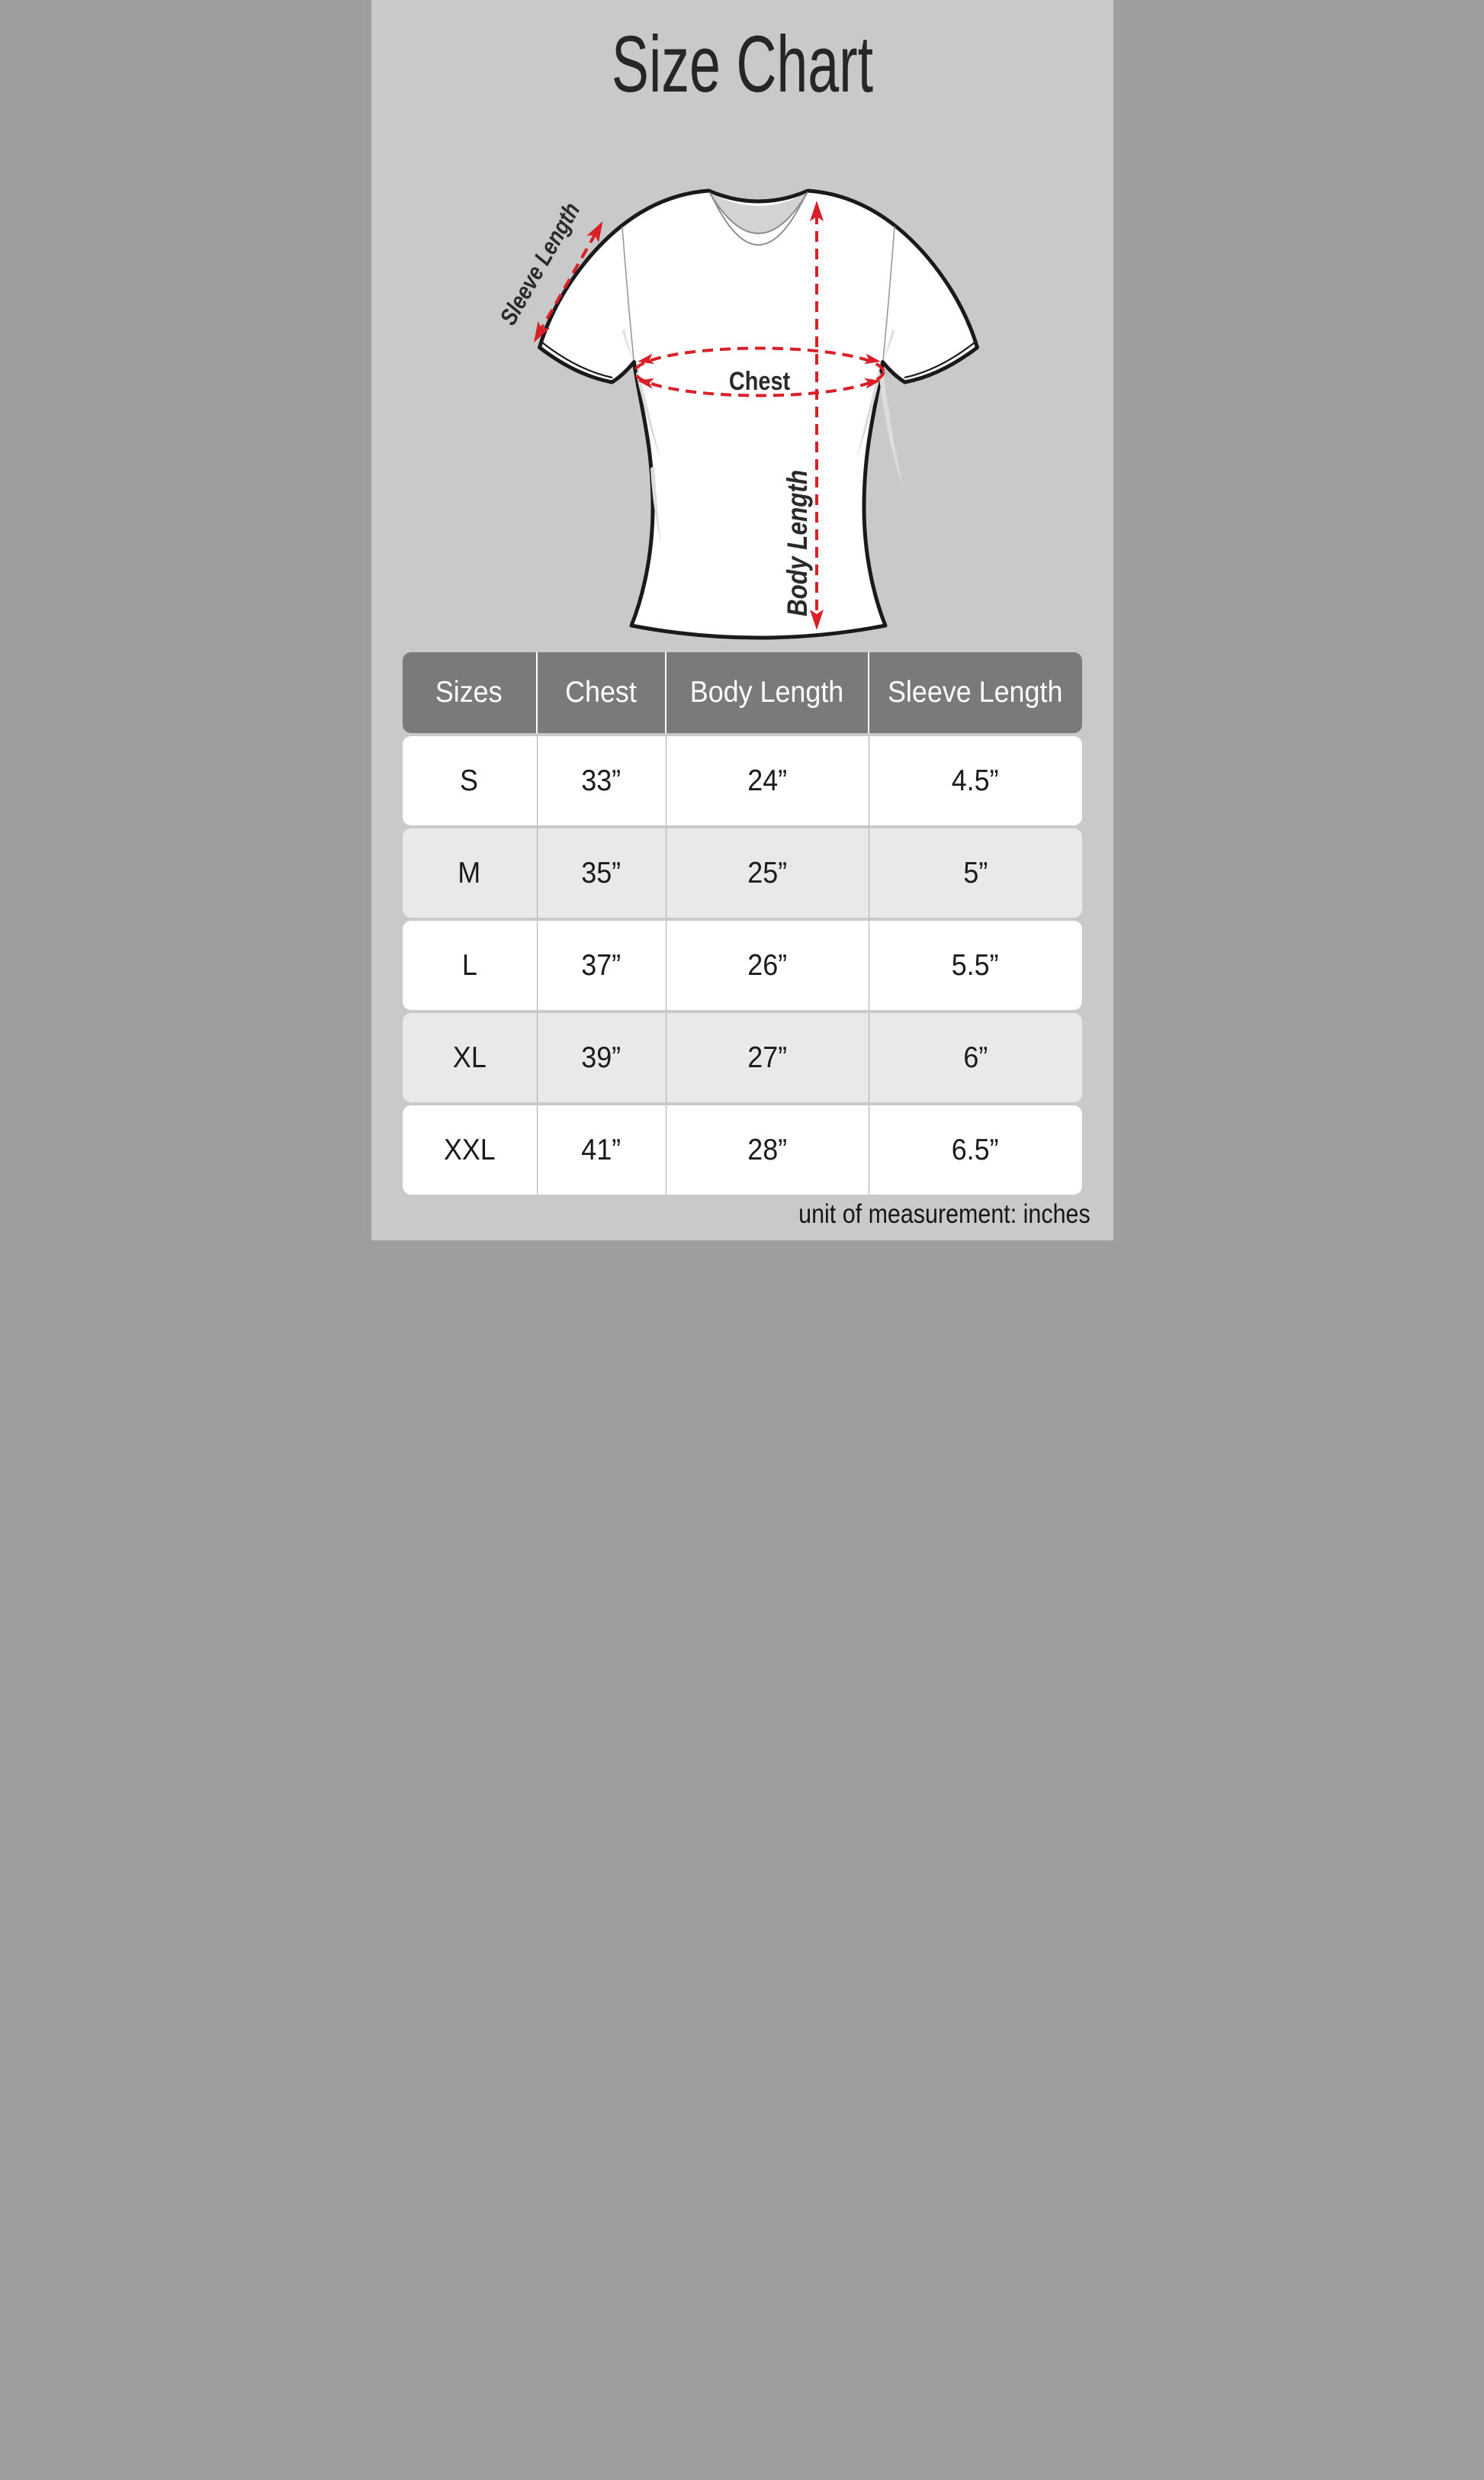  I want to click on shirt-outline, so click(758, 414).